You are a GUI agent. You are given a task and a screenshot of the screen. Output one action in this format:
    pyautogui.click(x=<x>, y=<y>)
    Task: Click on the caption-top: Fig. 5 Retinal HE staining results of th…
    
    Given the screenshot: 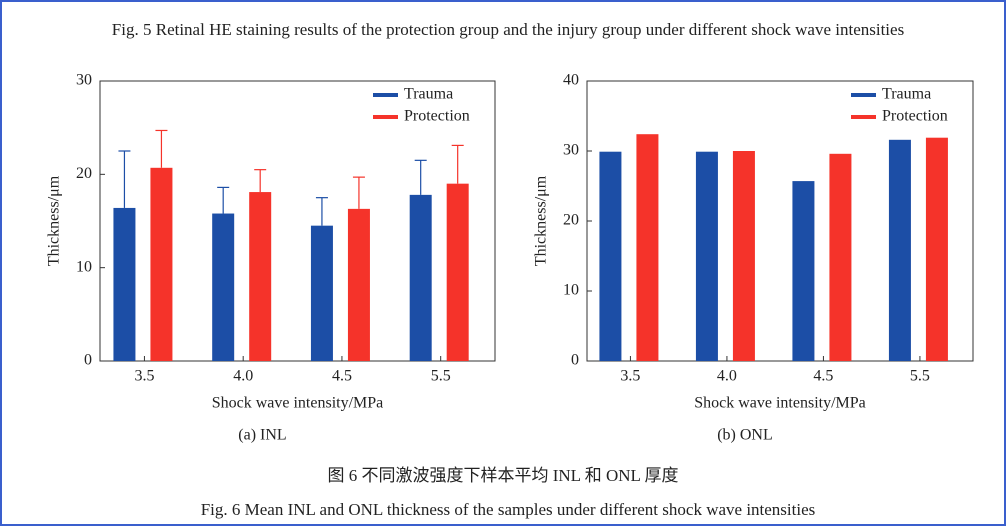 What is the action you would take?
    pyautogui.click(x=508, y=29)
    